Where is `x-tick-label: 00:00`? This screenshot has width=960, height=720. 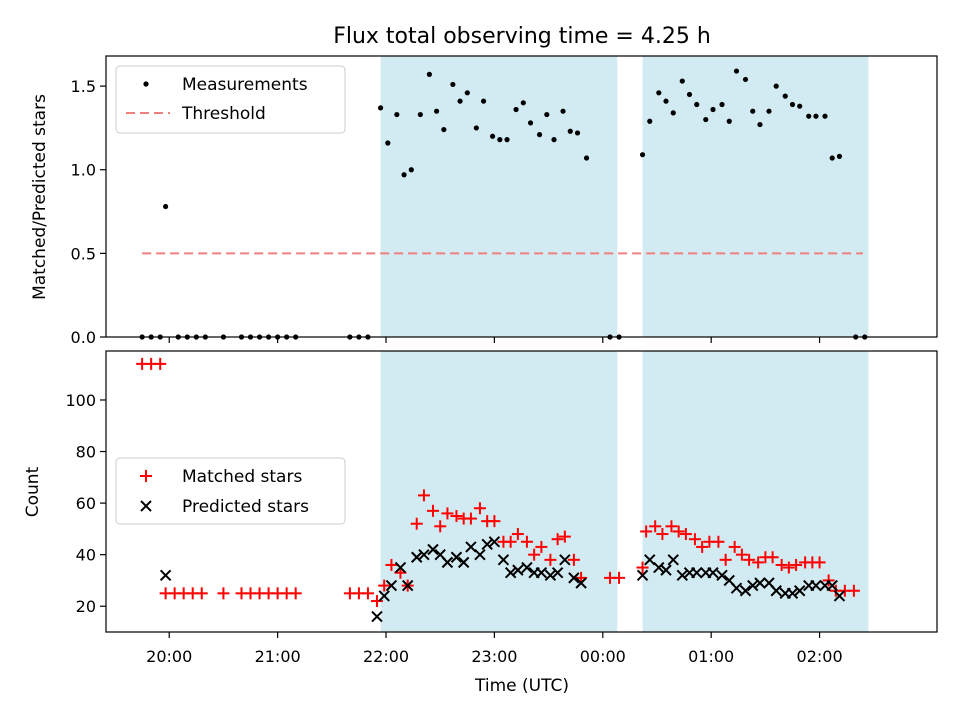
x-tick-label: 00:00 is located at coordinates (603, 656).